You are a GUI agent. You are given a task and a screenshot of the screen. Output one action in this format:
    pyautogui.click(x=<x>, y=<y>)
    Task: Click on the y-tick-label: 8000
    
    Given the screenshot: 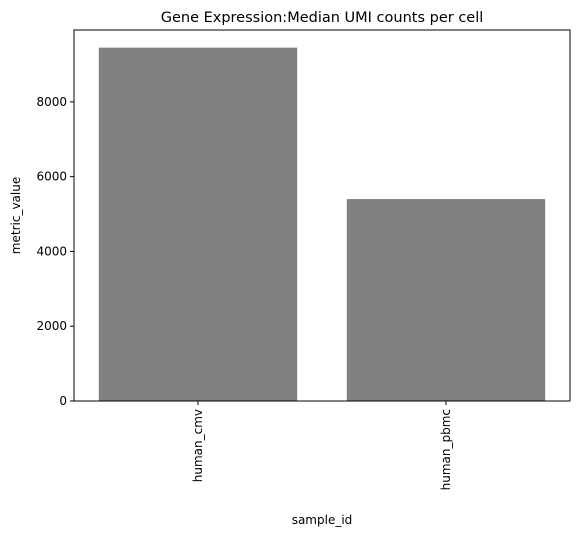 What is the action you would take?
    pyautogui.click(x=51, y=102)
    